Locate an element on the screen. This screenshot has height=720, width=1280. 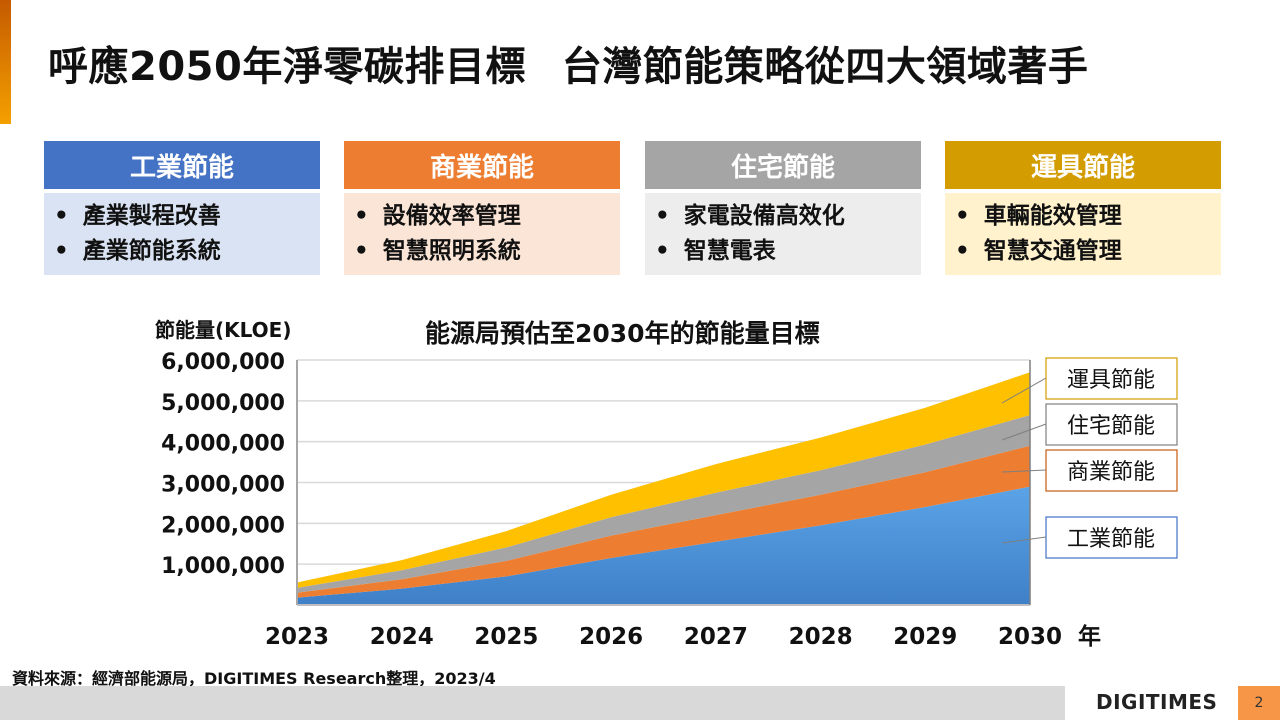
x-tick-label: 2024 is located at coordinates (402, 637).